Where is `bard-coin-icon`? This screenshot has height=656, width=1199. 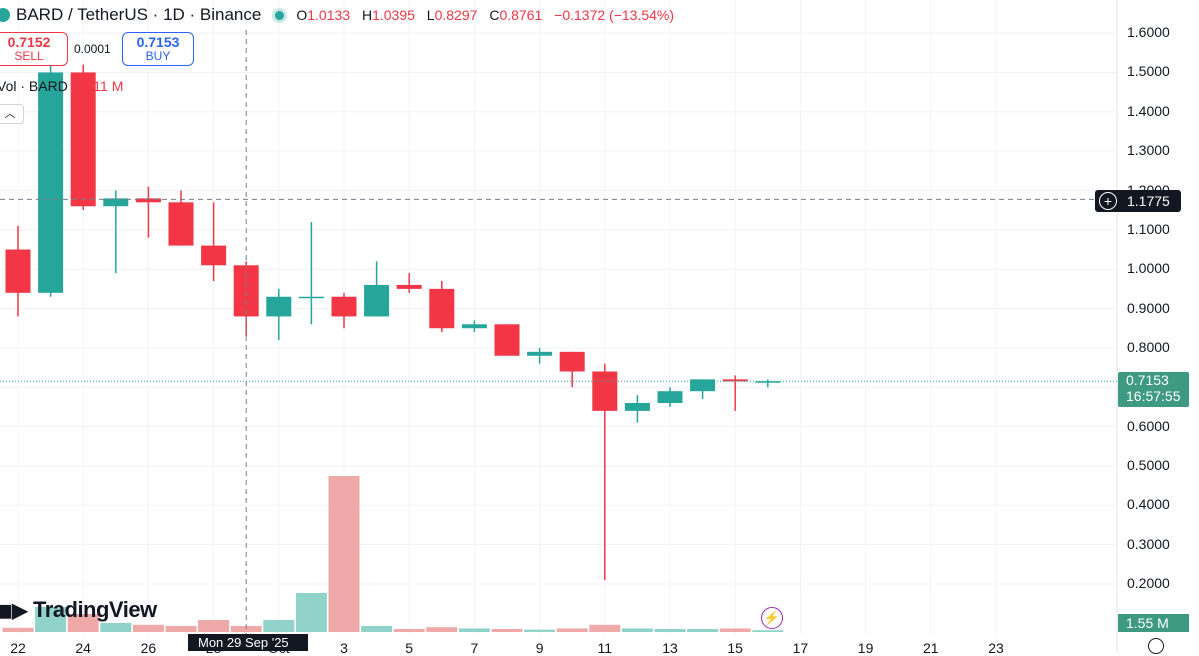
bard-coin-icon is located at coordinates (5, 15).